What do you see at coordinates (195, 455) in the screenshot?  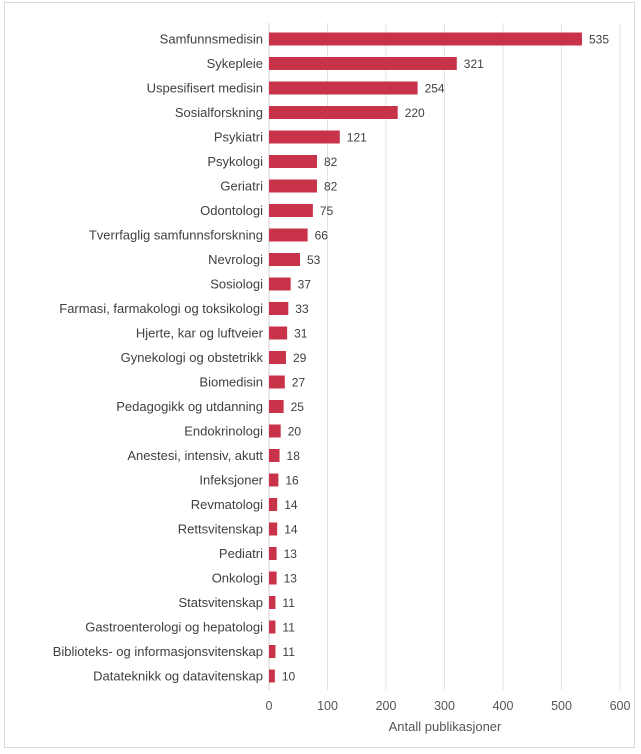 I see `category-label: Anestesi, intensiv, akutt` at bounding box center [195, 455].